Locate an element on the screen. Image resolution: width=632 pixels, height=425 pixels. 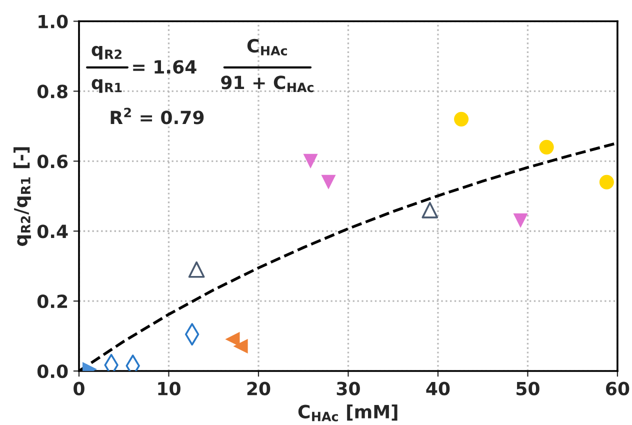
x-tick-label: 10 is located at coordinates (169, 389).